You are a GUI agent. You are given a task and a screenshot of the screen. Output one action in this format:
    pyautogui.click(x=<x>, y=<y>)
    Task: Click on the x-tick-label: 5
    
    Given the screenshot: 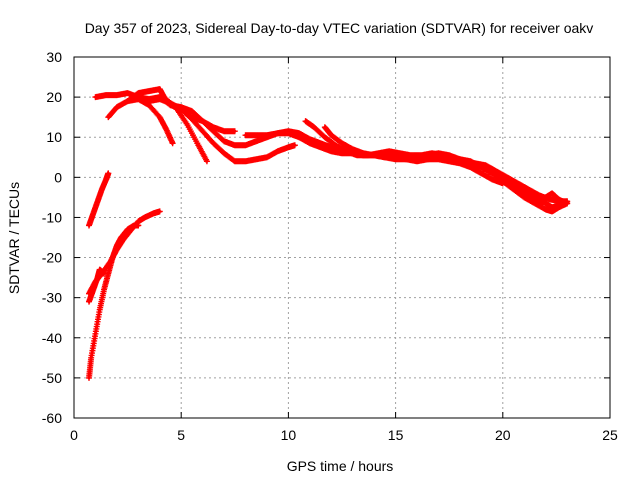 What is the action you would take?
    pyautogui.click(x=181, y=435)
    